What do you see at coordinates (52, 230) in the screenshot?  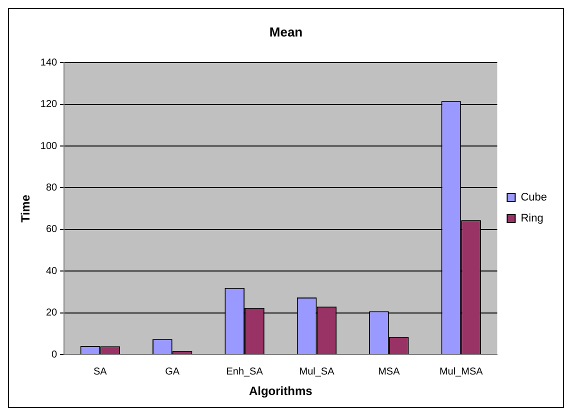 I see `y-tick-label: 60` at bounding box center [52, 230].